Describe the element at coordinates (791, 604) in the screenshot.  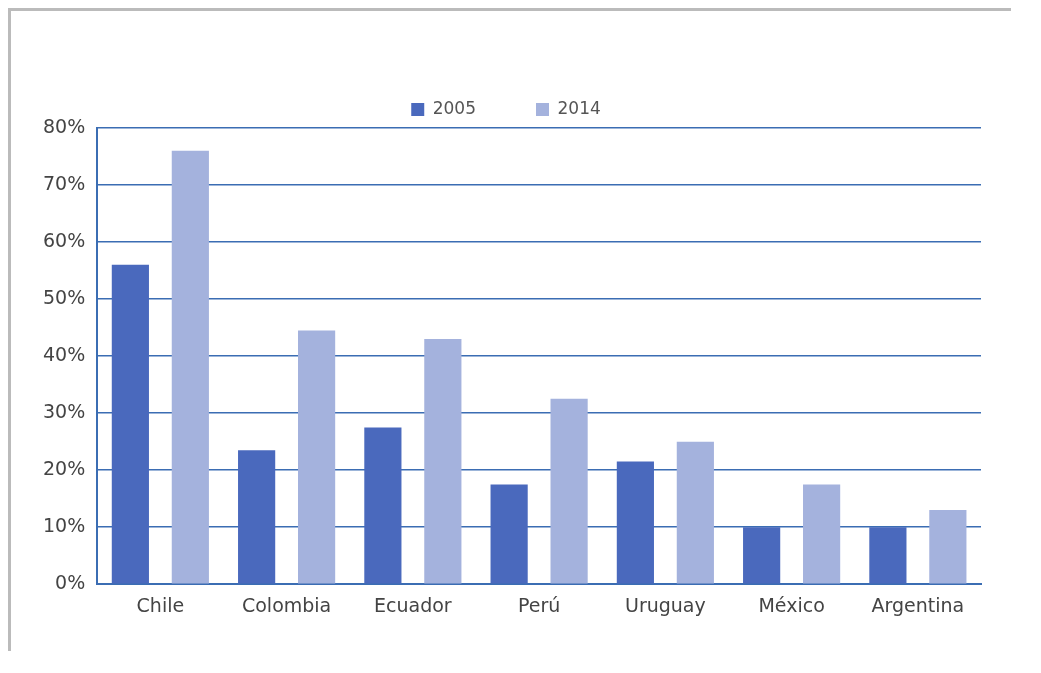
I see `x-tick-label: México` at that location.